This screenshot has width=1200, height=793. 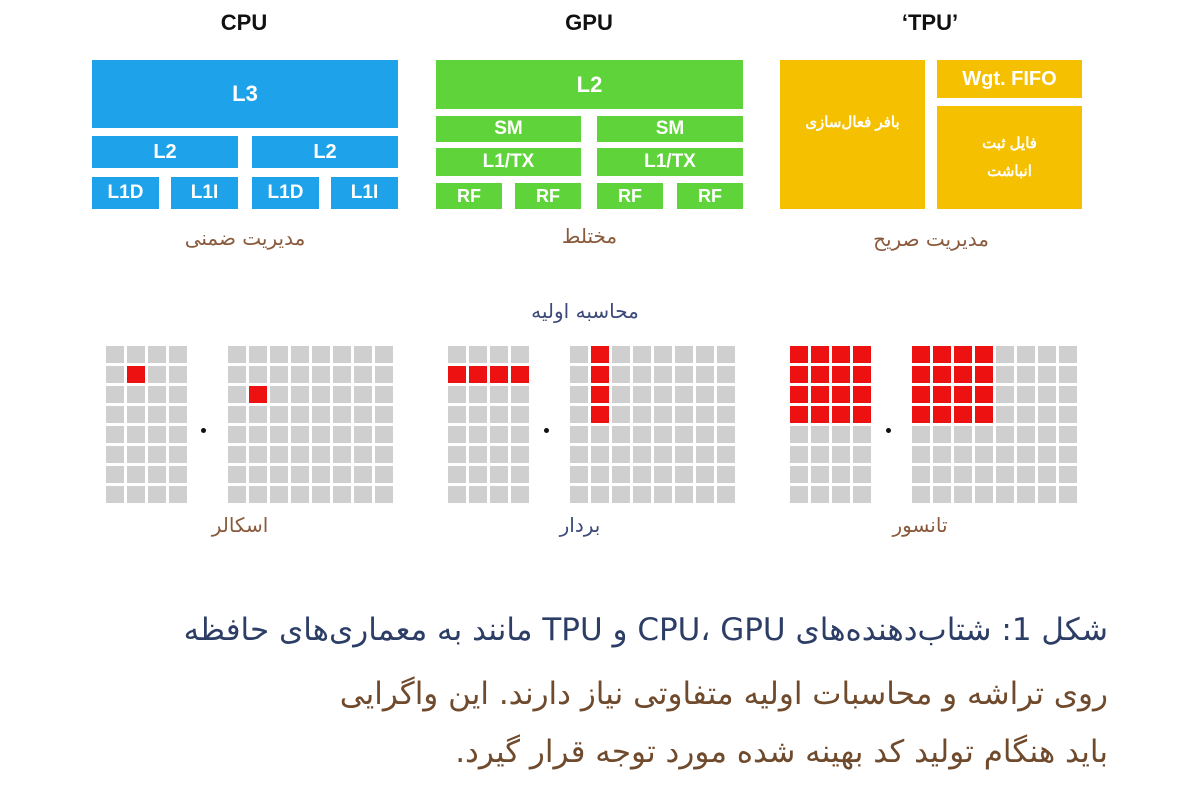 What do you see at coordinates (488, 424) in the screenshot?
I see `vector-left-matrix` at bounding box center [488, 424].